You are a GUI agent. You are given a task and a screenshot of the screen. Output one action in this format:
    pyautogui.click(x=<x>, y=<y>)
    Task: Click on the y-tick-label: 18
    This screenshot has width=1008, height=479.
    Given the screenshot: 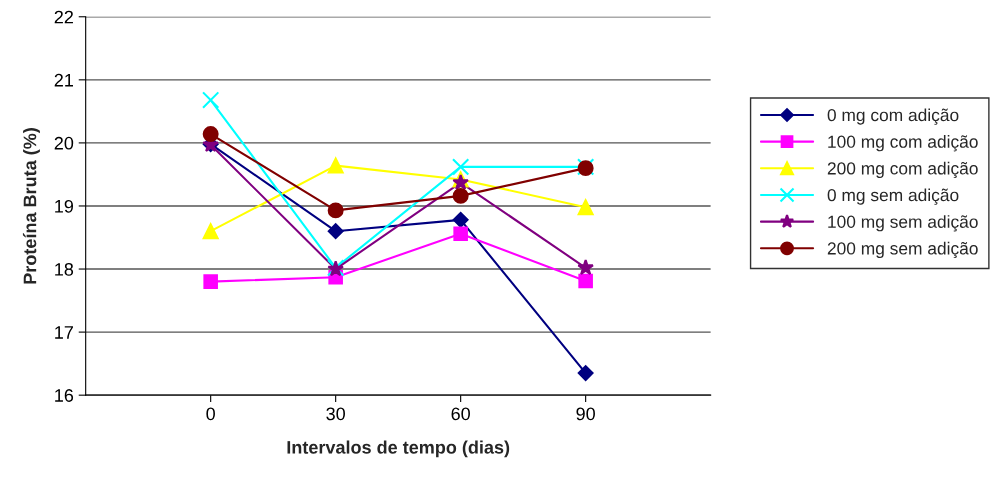 What is the action you would take?
    pyautogui.click(x=64, y=269)
    